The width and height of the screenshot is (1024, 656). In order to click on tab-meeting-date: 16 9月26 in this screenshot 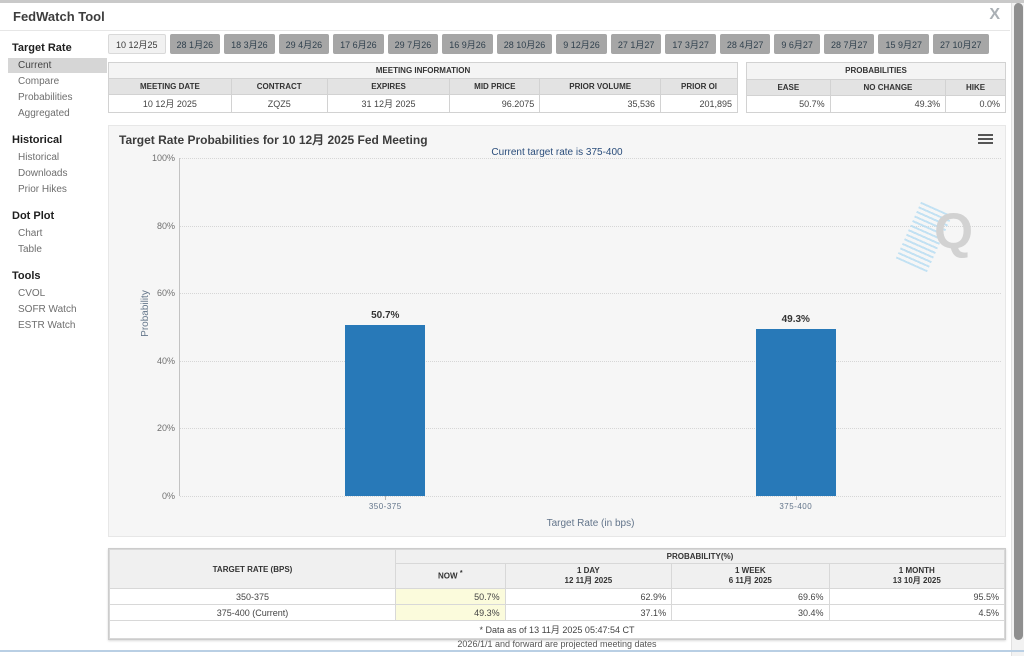, I will do `click(467, 44)`.